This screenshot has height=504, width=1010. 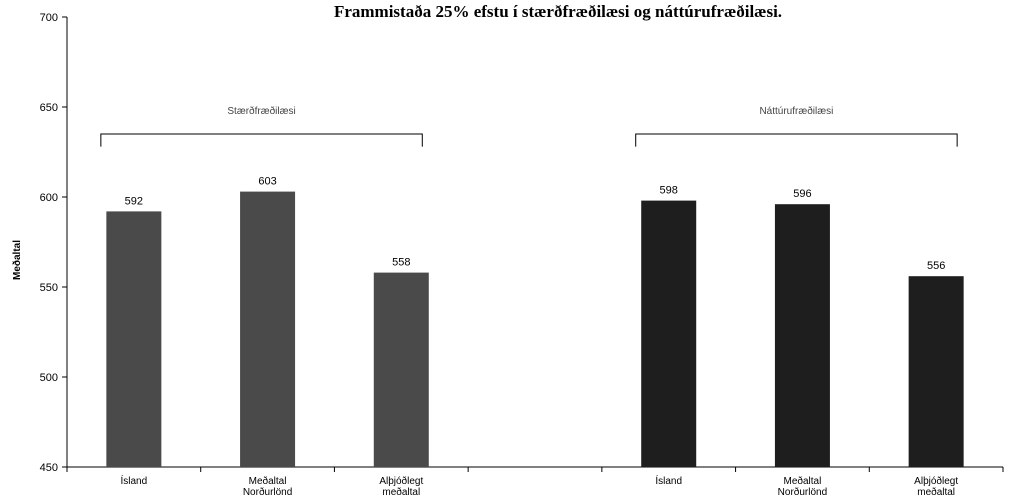 What do you see at coordinates (267, 182) in the screenshot?
I see `data-label: 603` at bounding box center [267, 182].